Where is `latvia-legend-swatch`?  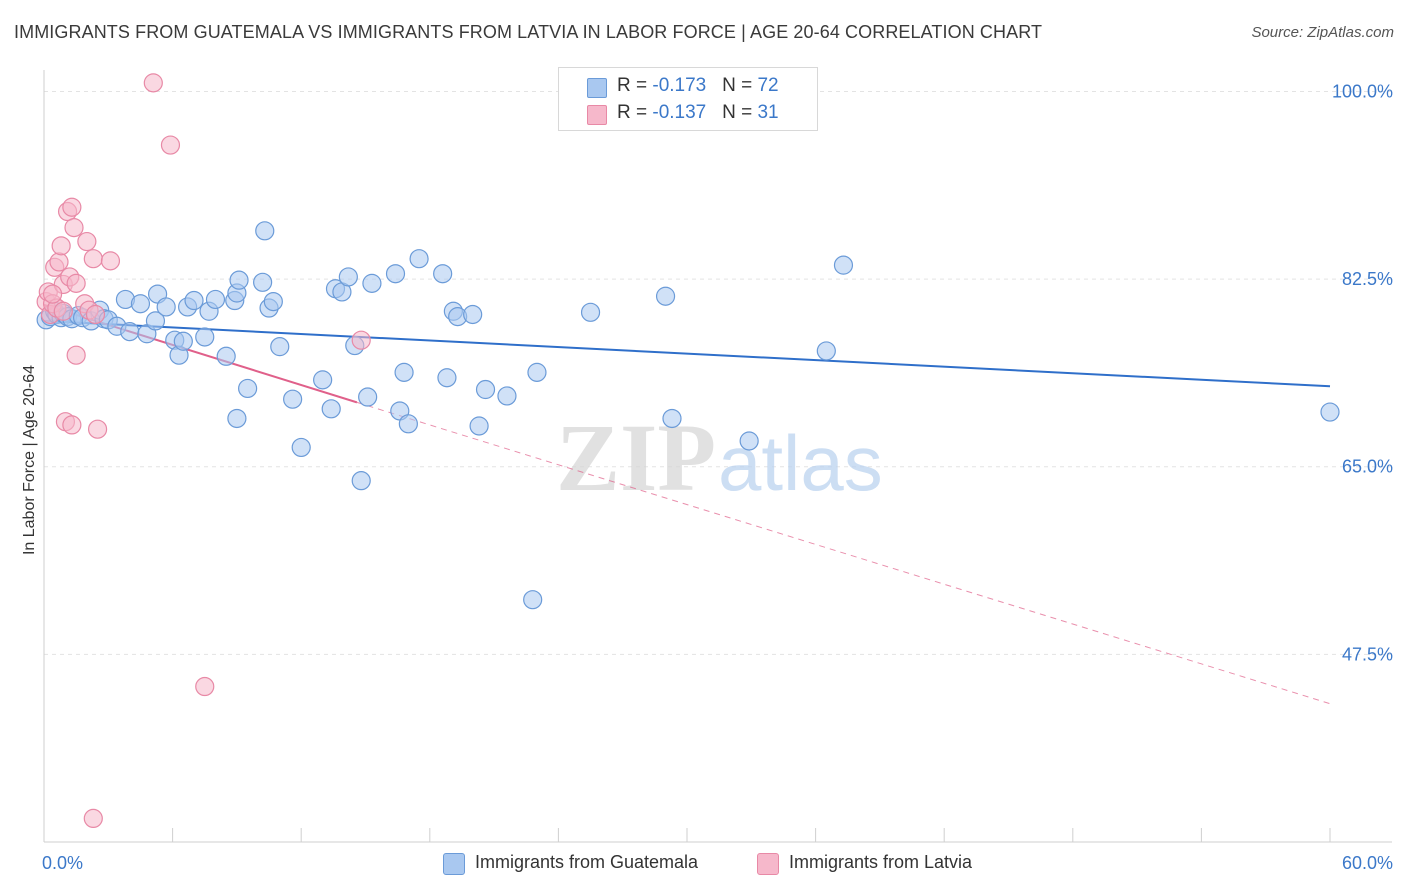 latvia-legend-swatch is located at coordinates (768, 864).